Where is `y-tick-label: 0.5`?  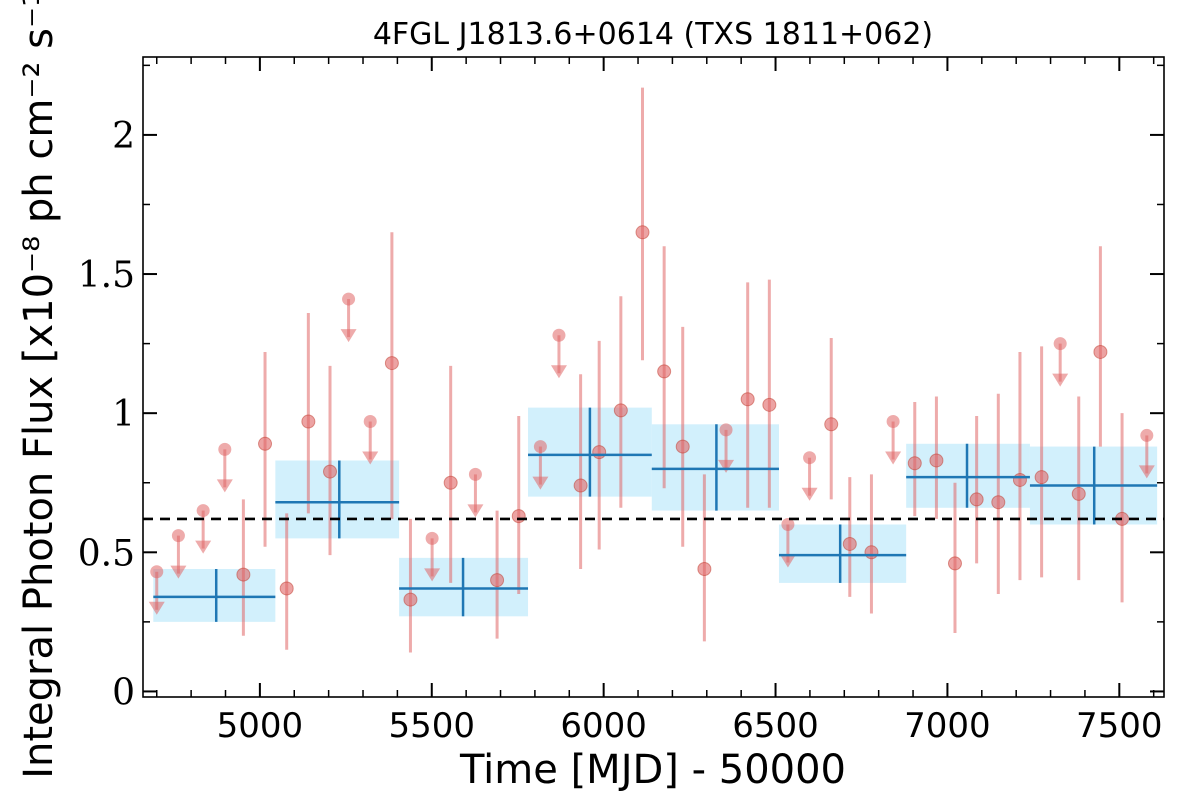
y-tick-label: 0.5 is located at coordinates (106, 553).